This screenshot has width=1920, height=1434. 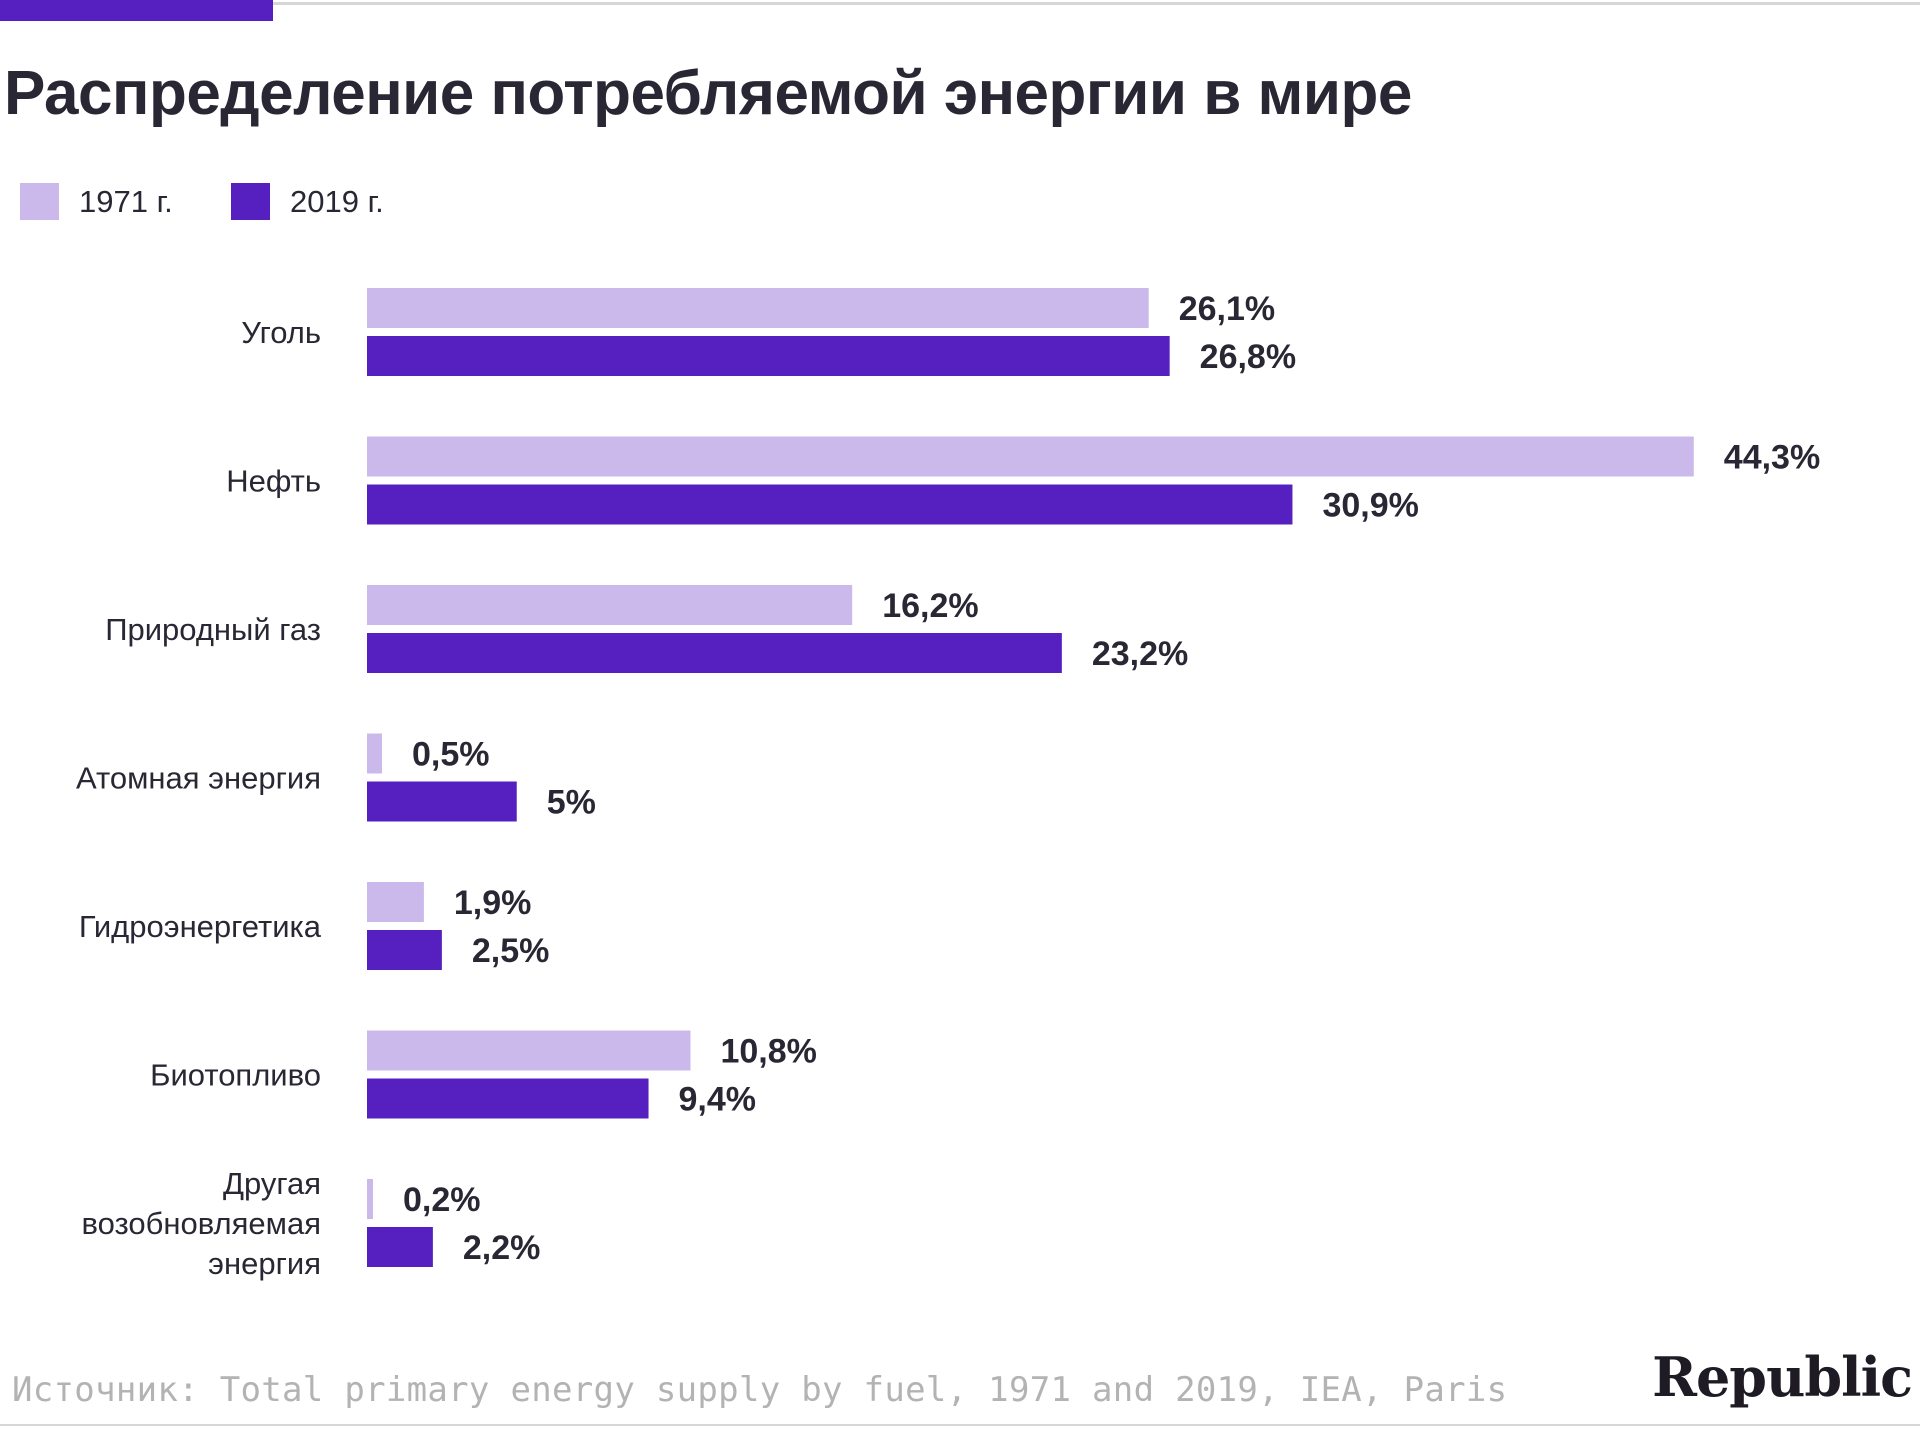 What do you see at coordinates (960, 3) in the screenshot?
I see `top-rule` at bounding box center [960, 3].